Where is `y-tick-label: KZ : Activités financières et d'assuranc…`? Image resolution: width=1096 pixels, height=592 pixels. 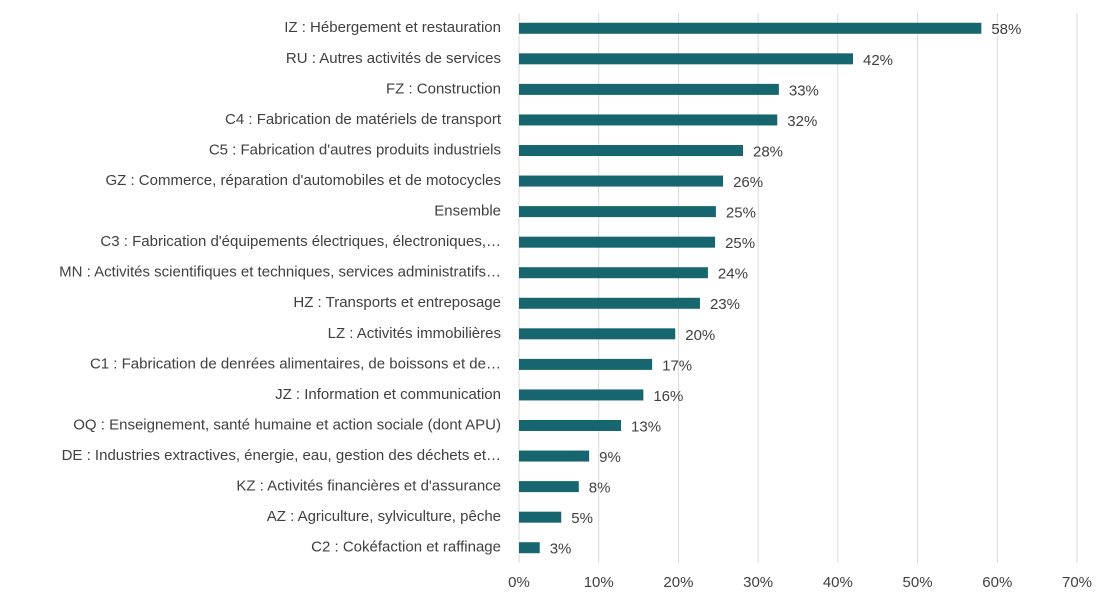 y-tick-label: KZ : Activités financières et d'assuranc… is located at coordinates (368, 486).